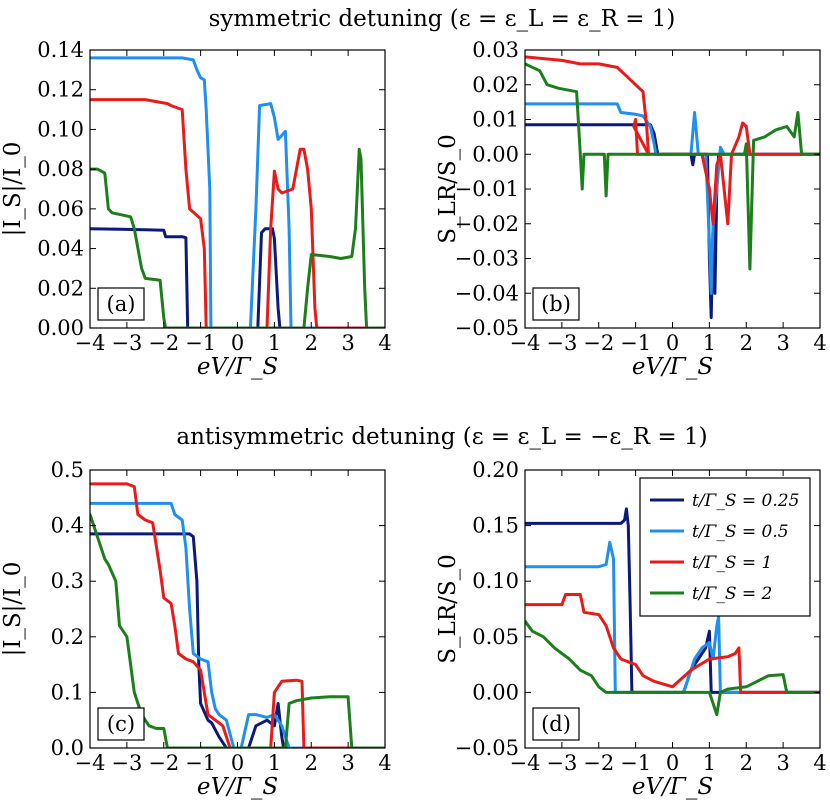 Image resolution: width=830 pixels, height=808 pixels. I want to click on title-top: symmetric detuning (ε = ε_L = ε_R = 1), so click(442, 19).